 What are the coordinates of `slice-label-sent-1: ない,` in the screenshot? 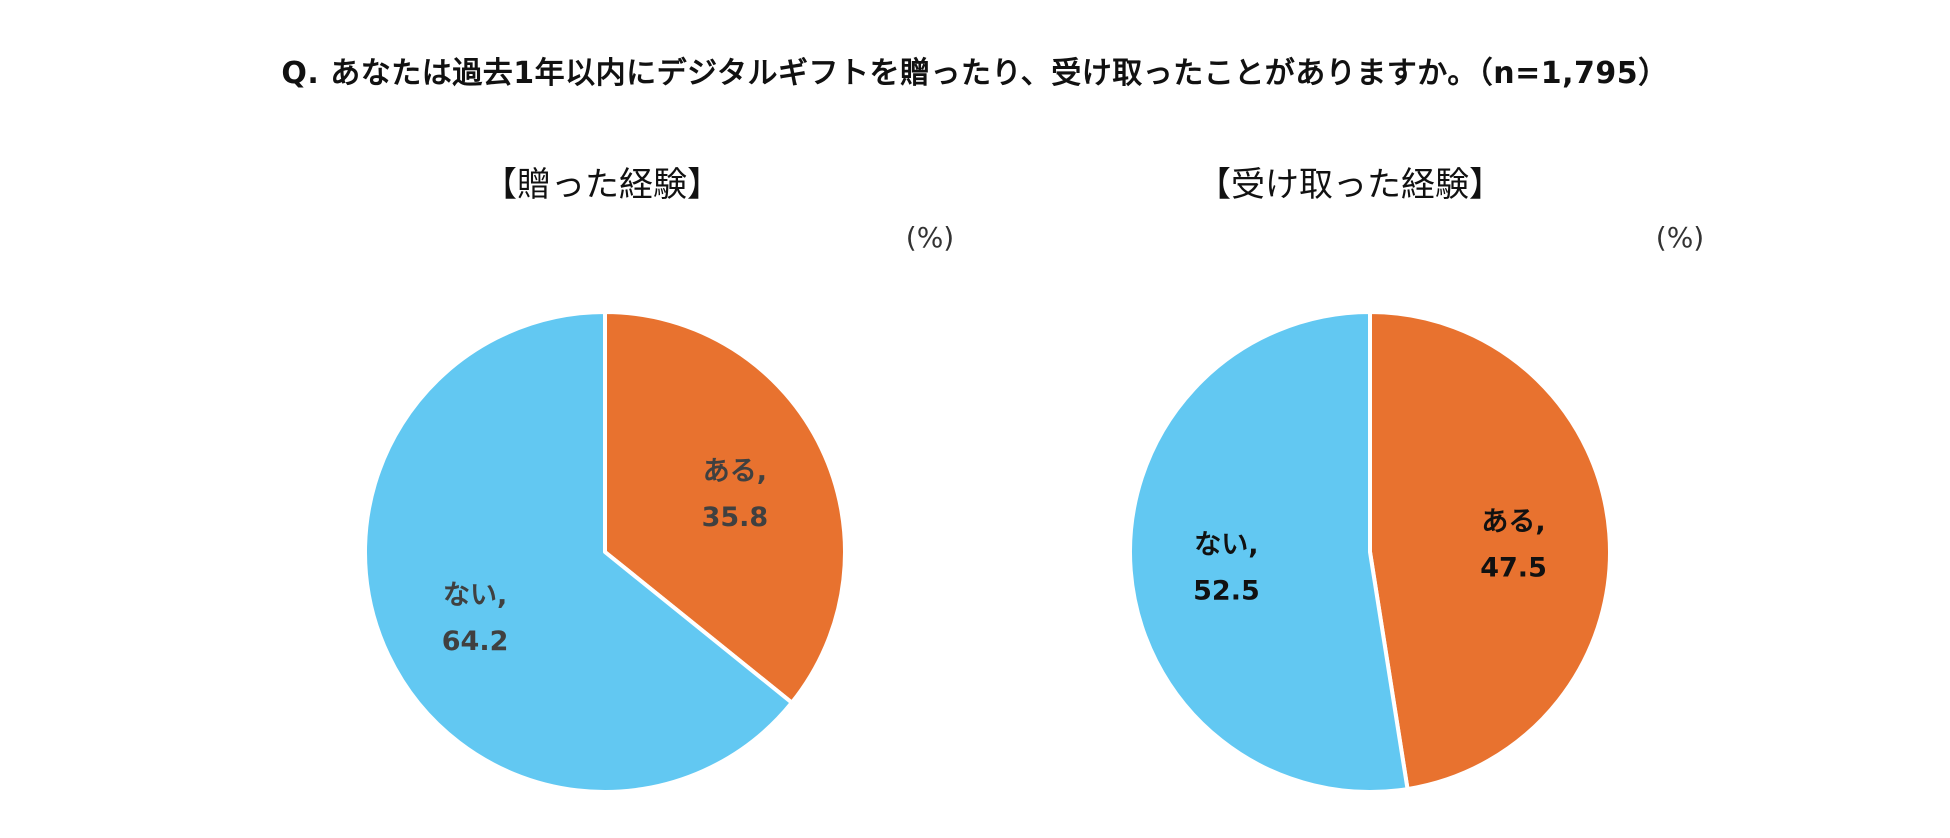 It's located at (475, 595).